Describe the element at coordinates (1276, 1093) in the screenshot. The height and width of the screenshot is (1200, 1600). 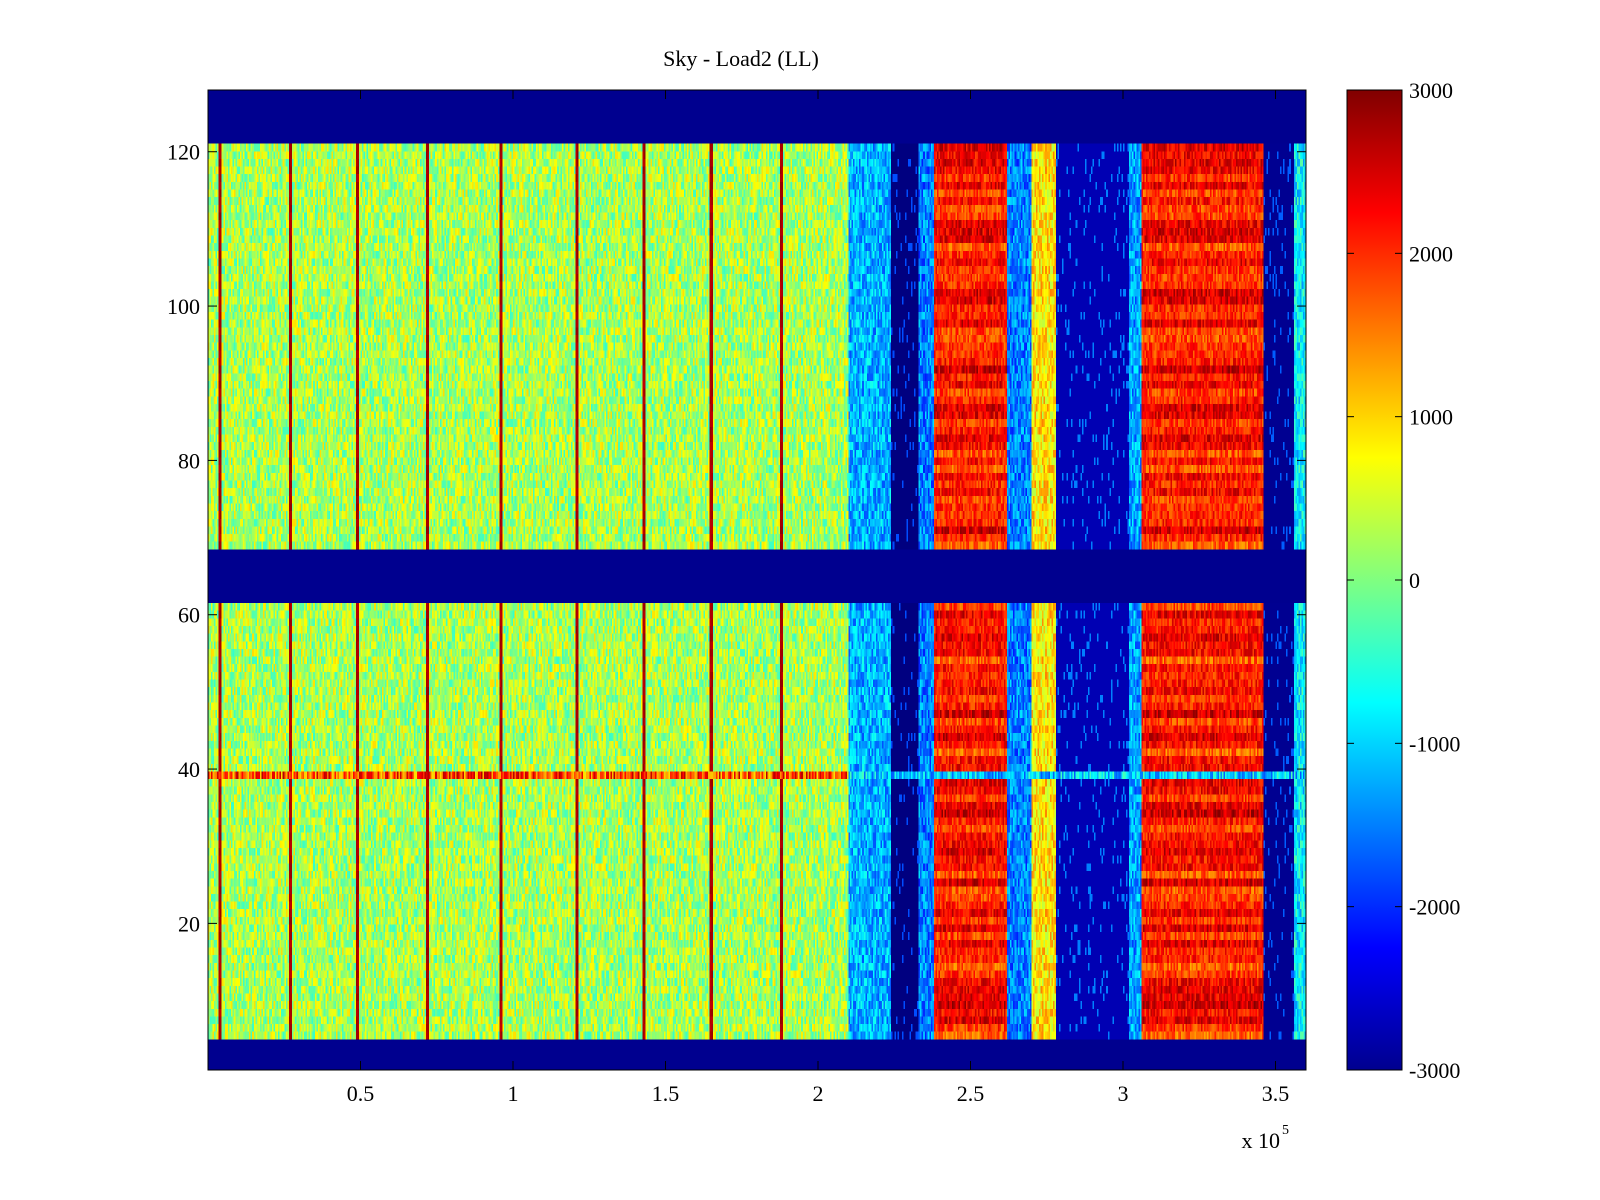
I see `x-tick-label: 3.5` at that location.